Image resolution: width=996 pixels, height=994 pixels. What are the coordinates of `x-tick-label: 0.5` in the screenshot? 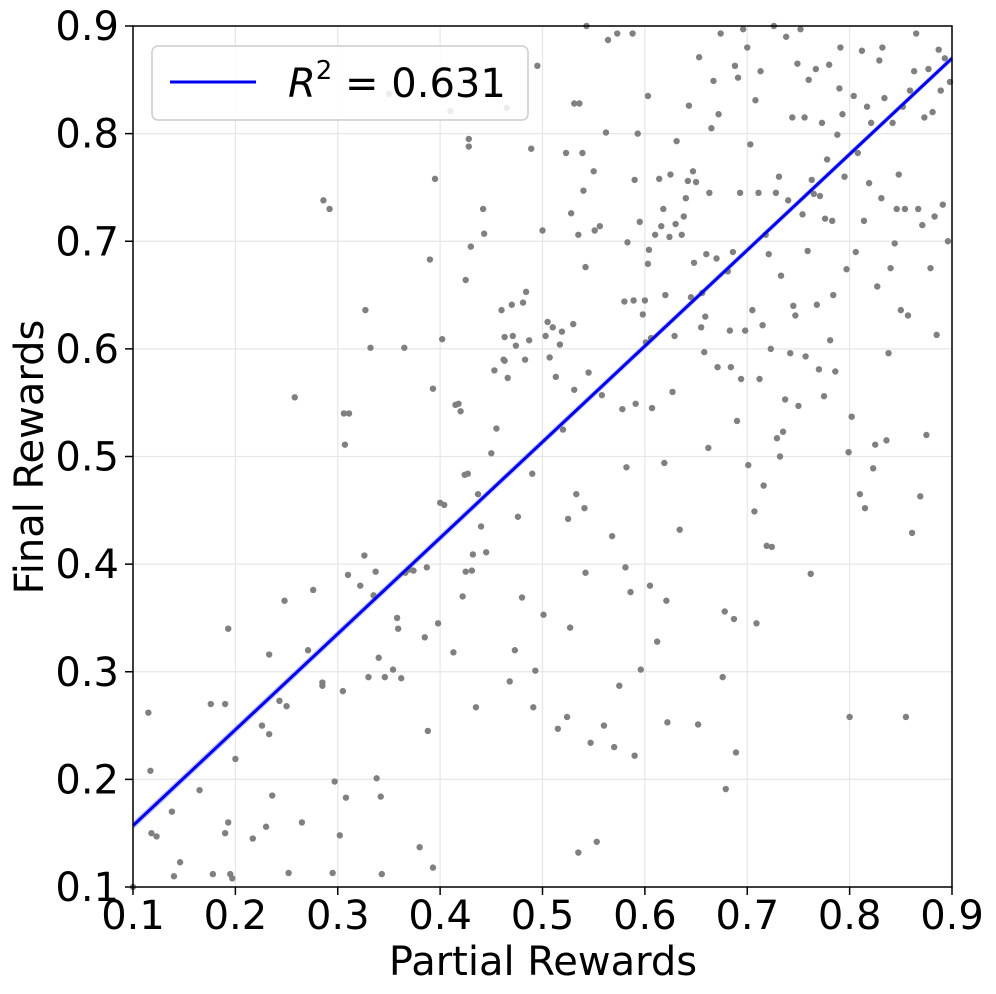 It's located at (543, 916).